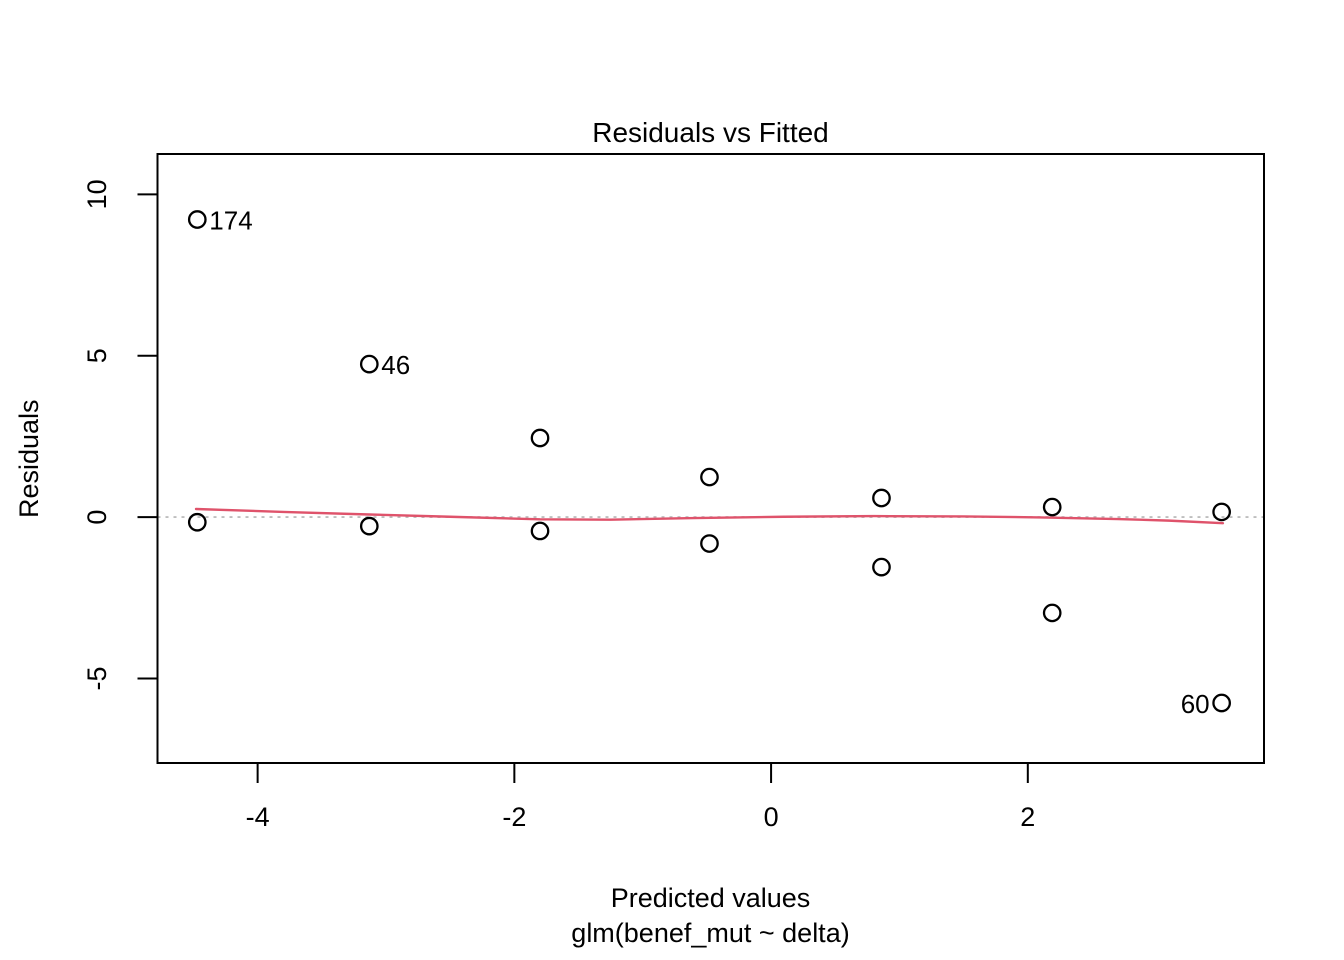  Describe the element at coordinates (710, 898) in the screenshot. I see `x-axis-label: Predicted values` at that location.